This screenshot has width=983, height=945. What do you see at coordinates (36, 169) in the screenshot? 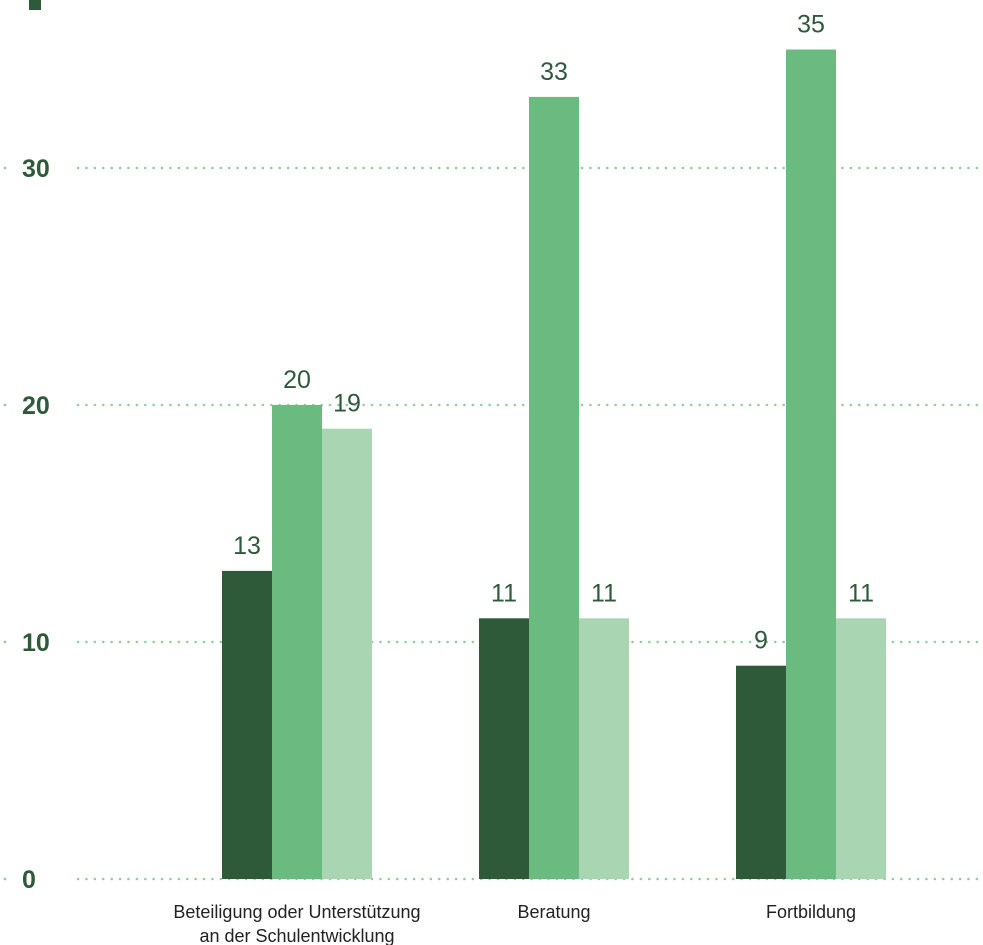
I see `y-tick-label: 30` at bounding box center [36, 169].